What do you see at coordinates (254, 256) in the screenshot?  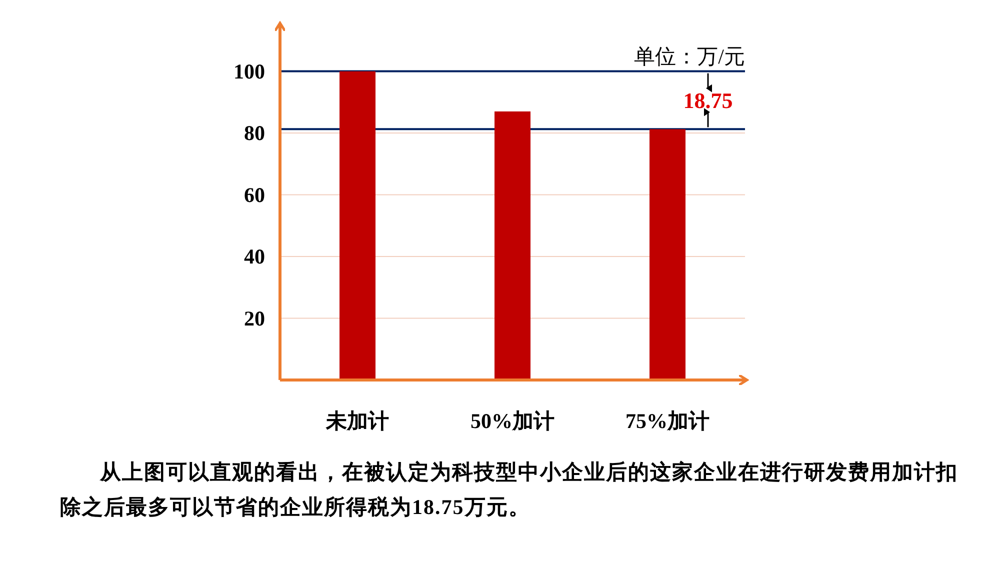 I see `y-tick-label: 40` at bounding box center [254, 256].